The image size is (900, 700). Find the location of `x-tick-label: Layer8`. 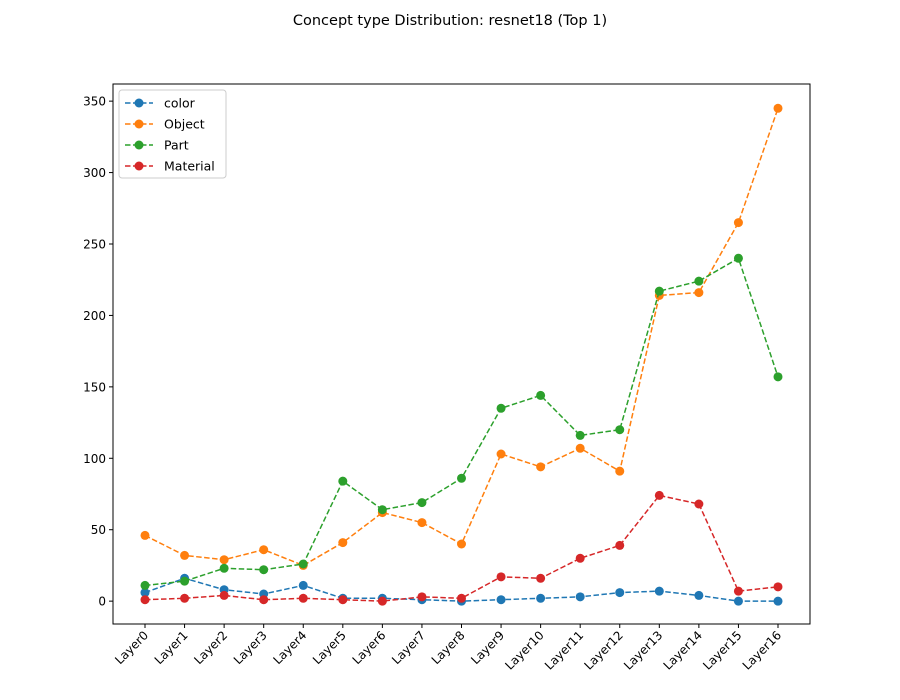

x-tick-label: Layer8 is located at coordinates (448, 647).